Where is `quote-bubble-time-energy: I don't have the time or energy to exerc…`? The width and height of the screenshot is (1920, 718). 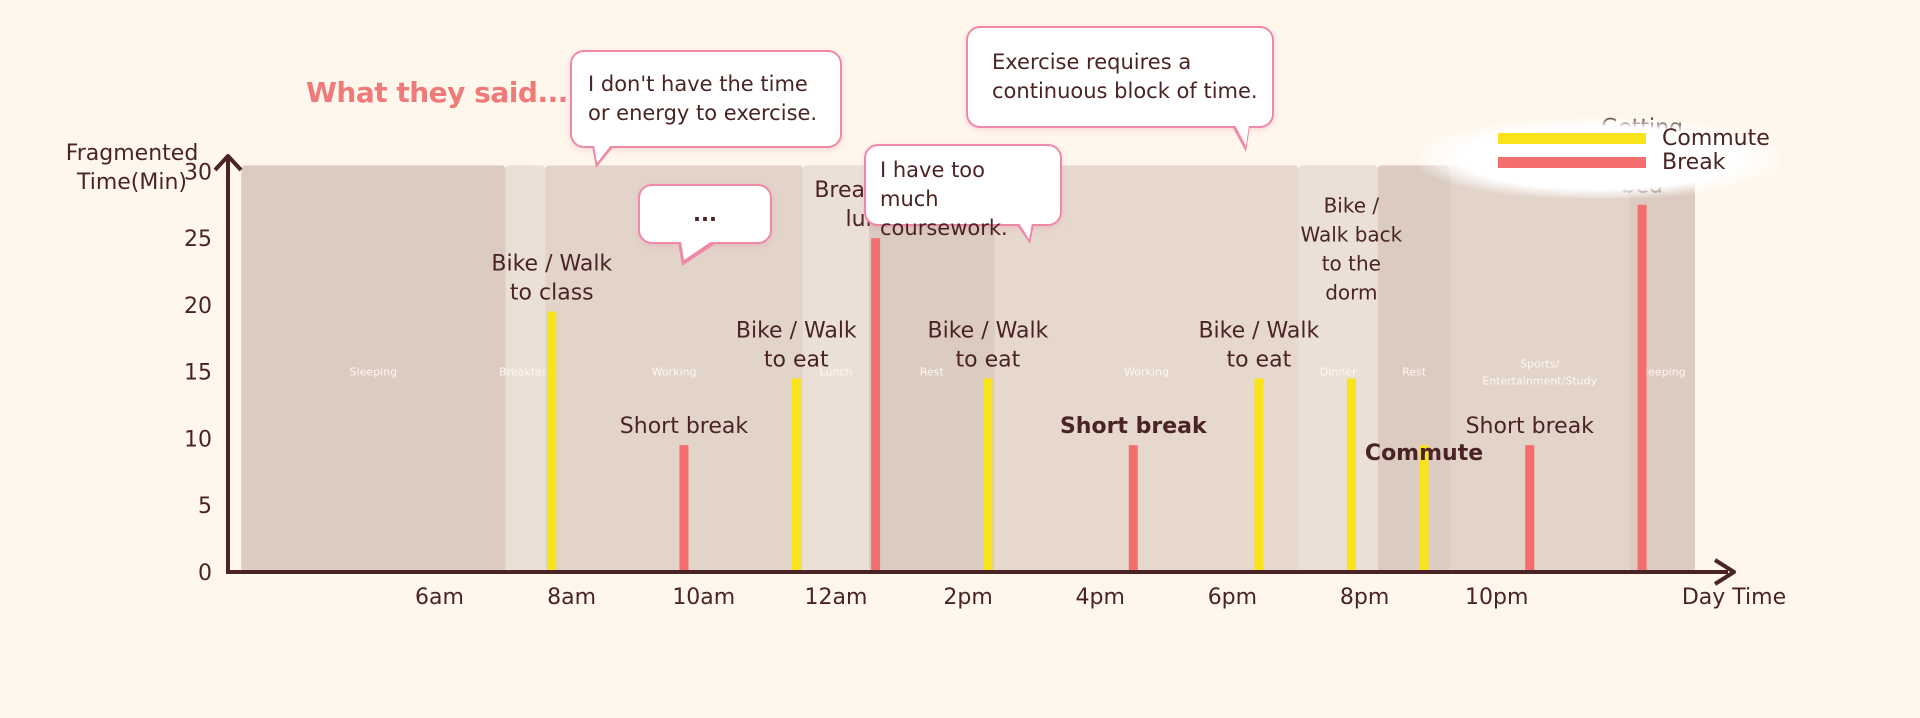 quote-bubble-time-energy: I don't have the time or energy to exerc… is located at coordinates (706, 109).